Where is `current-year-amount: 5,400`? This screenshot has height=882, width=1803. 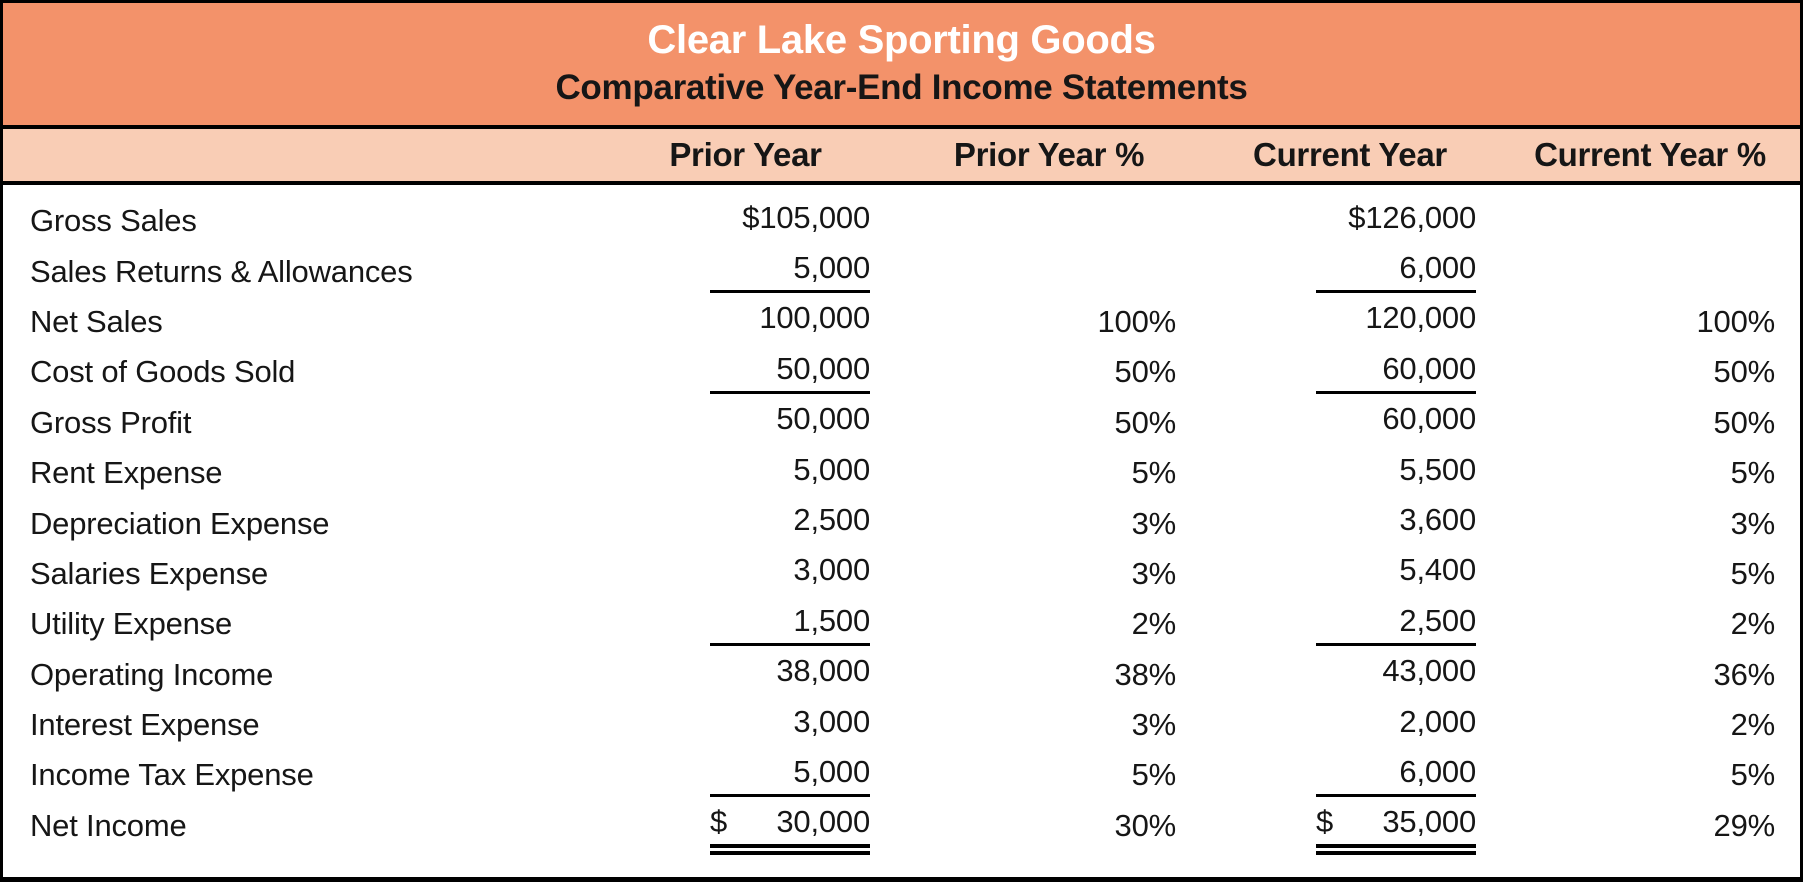
current-year-amount: 5,400 is located at coordinates (1437, 570).